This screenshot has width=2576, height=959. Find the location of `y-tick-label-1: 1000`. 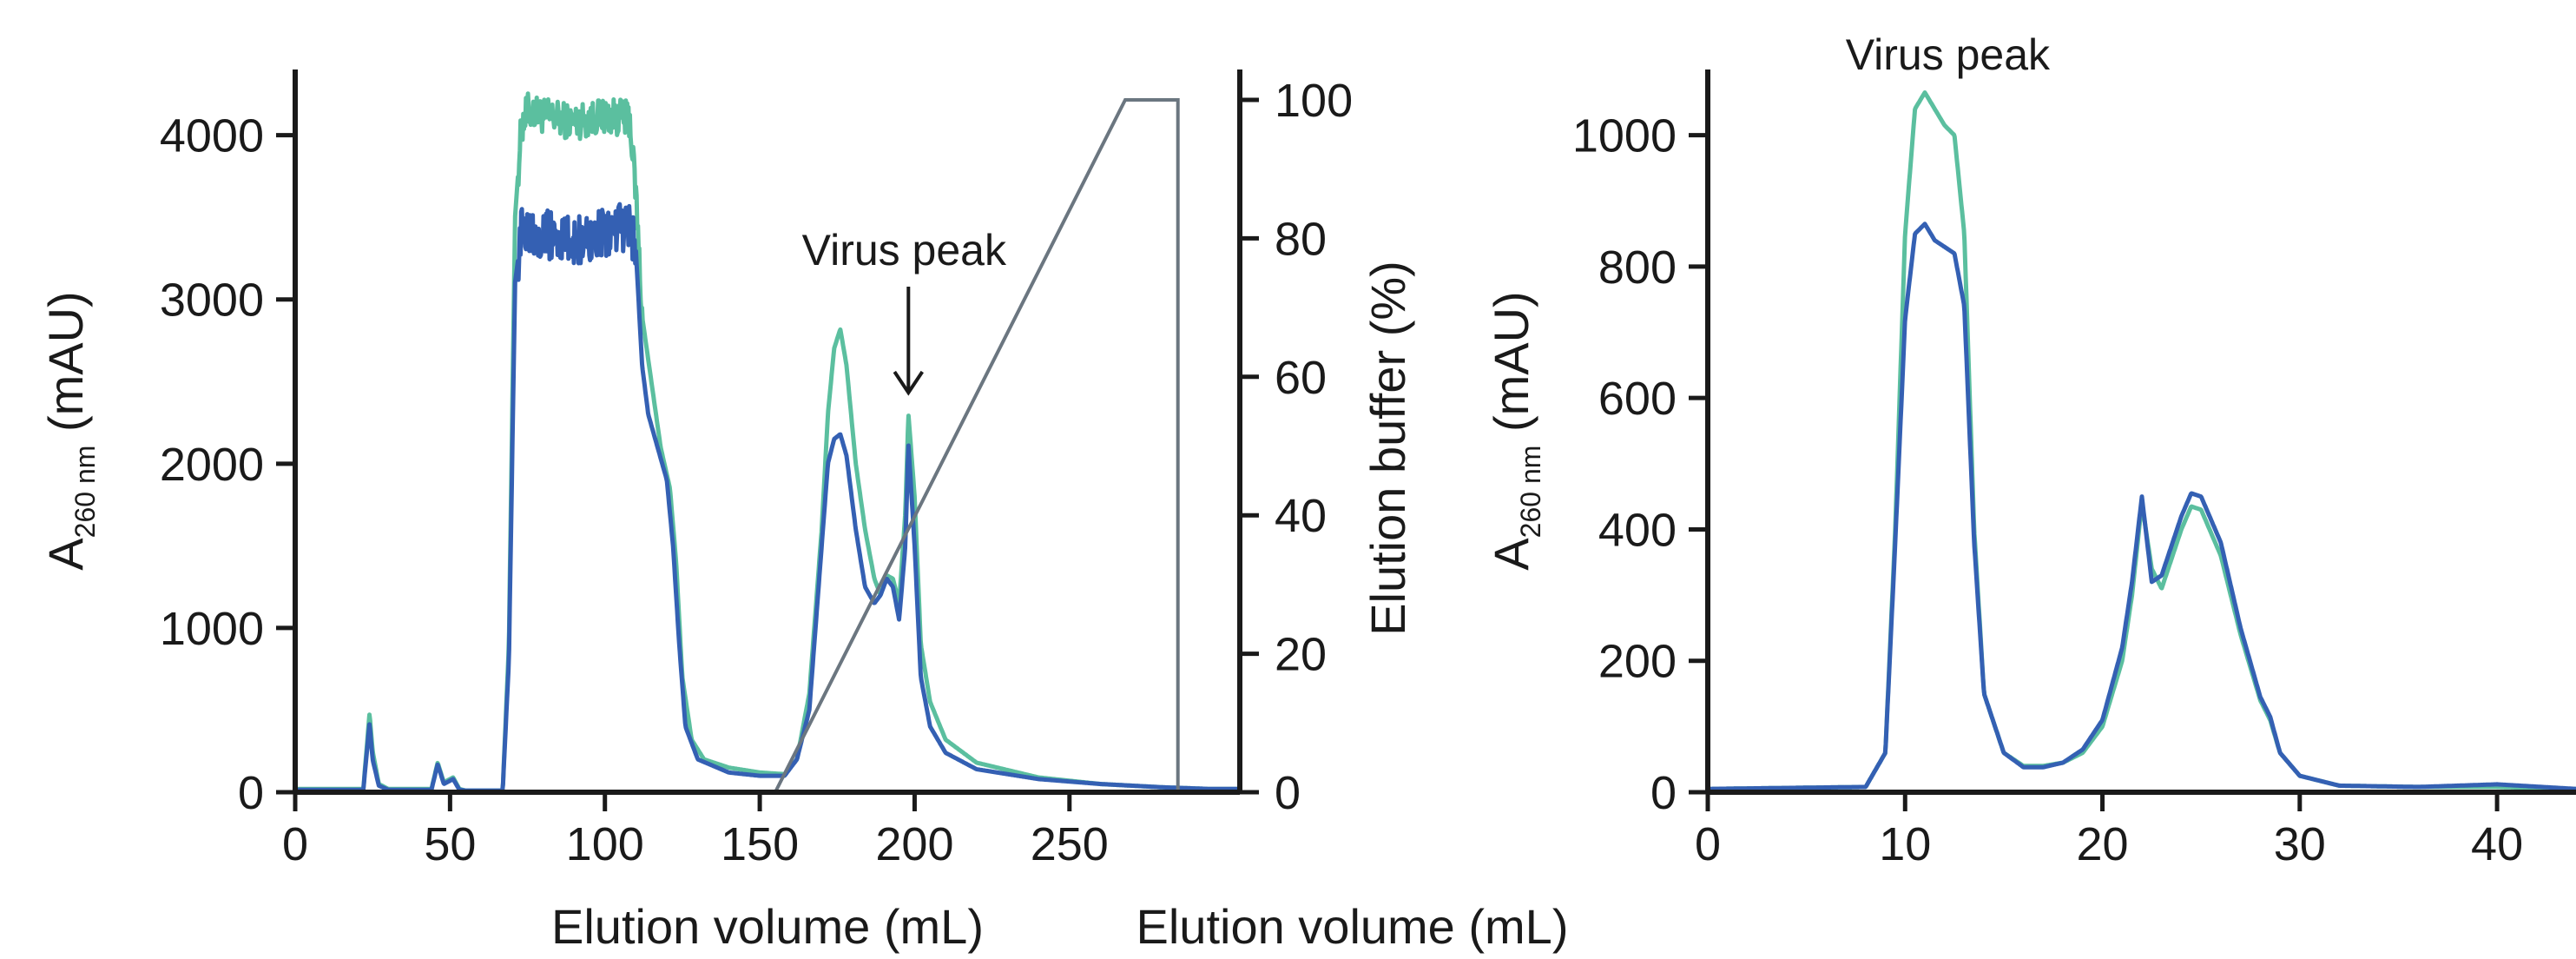

y-tick-label-1: 1000 is located at coordinates (1624, 136).